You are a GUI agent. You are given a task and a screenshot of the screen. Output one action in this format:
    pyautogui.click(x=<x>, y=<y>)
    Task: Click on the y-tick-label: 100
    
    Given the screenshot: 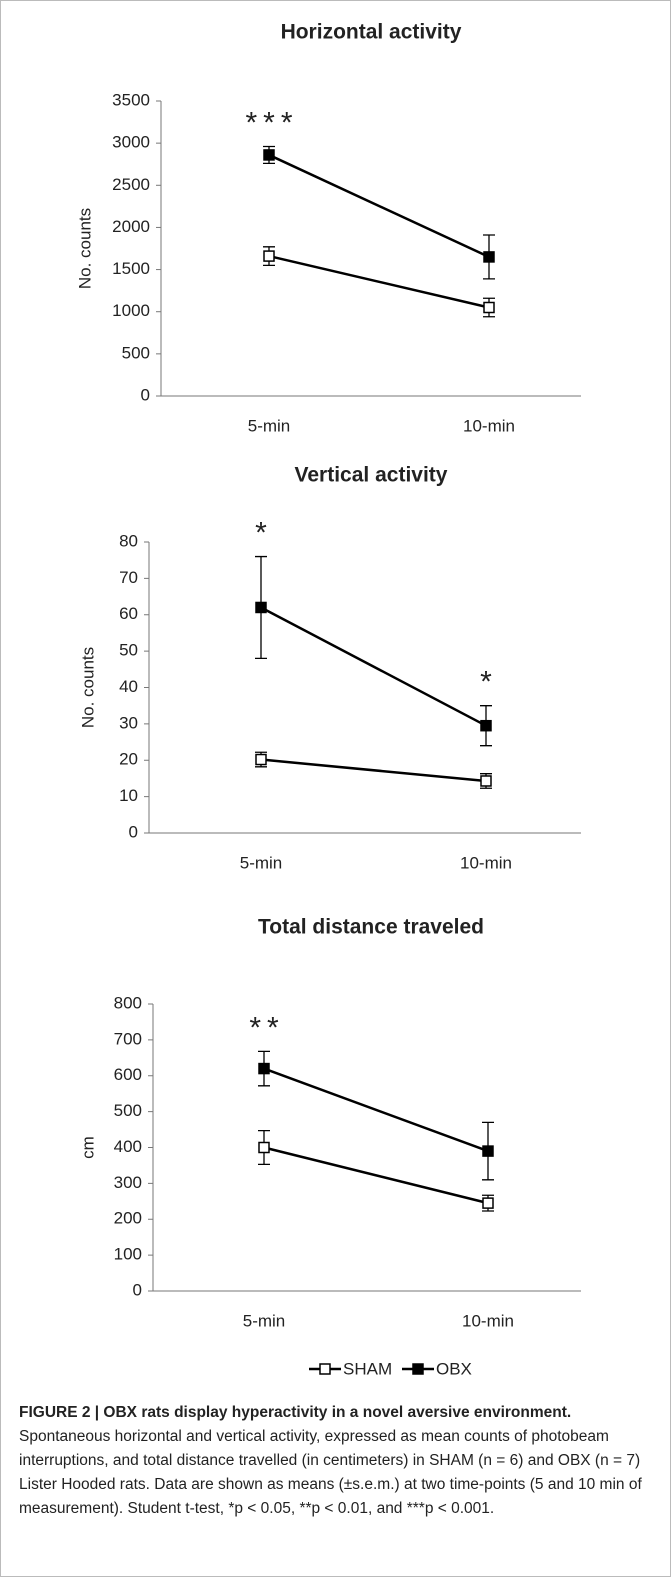 What is the action you would take?
    pyautogui.click(x=128, y=1254)
    